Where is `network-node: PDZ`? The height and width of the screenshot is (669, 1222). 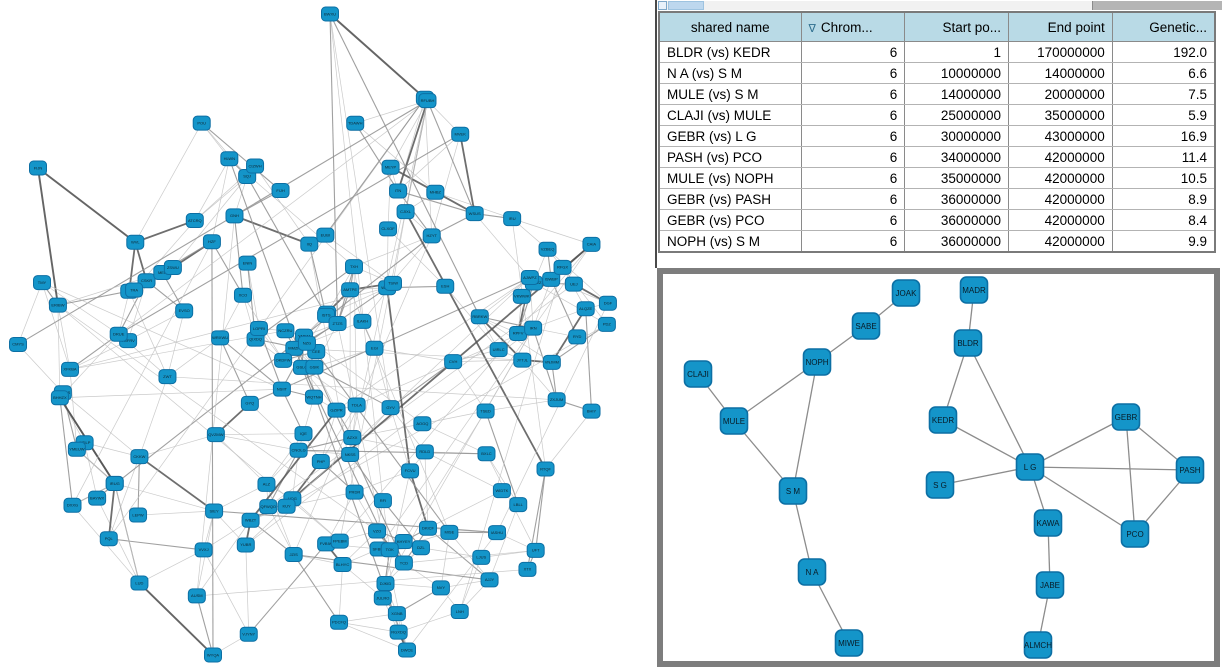 network-node: PDZ is located at coordinates (606, 324).